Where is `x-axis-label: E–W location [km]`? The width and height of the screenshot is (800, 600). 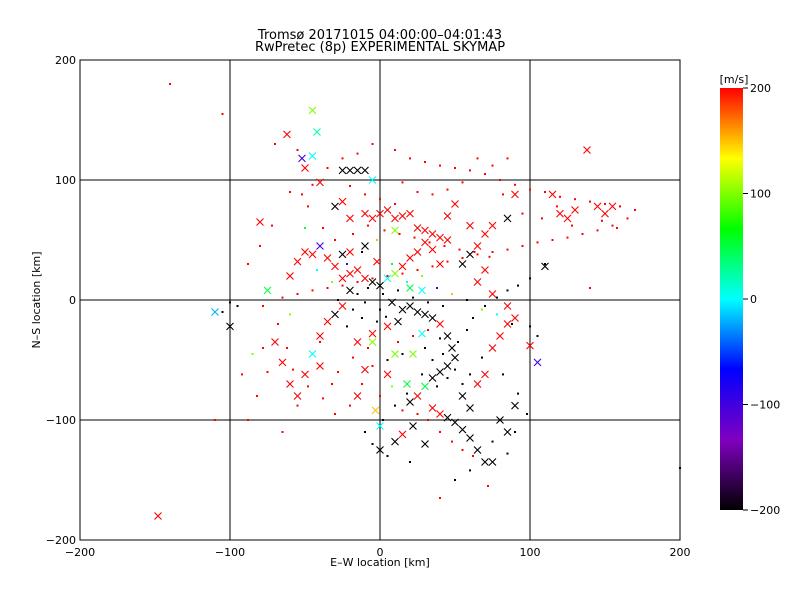
x-axis-label: E–W location [km] is located at coordinates (380, 562).